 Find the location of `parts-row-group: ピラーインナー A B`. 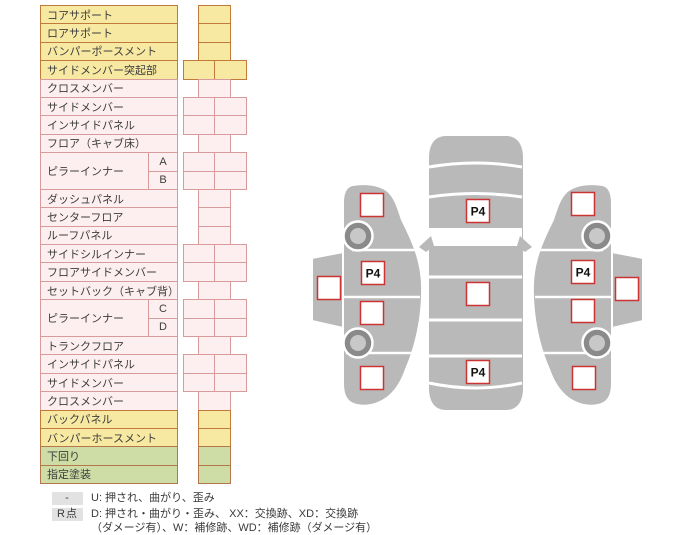

parts-row-group: ピラーインナー A B is located at coordinates (143, 171).